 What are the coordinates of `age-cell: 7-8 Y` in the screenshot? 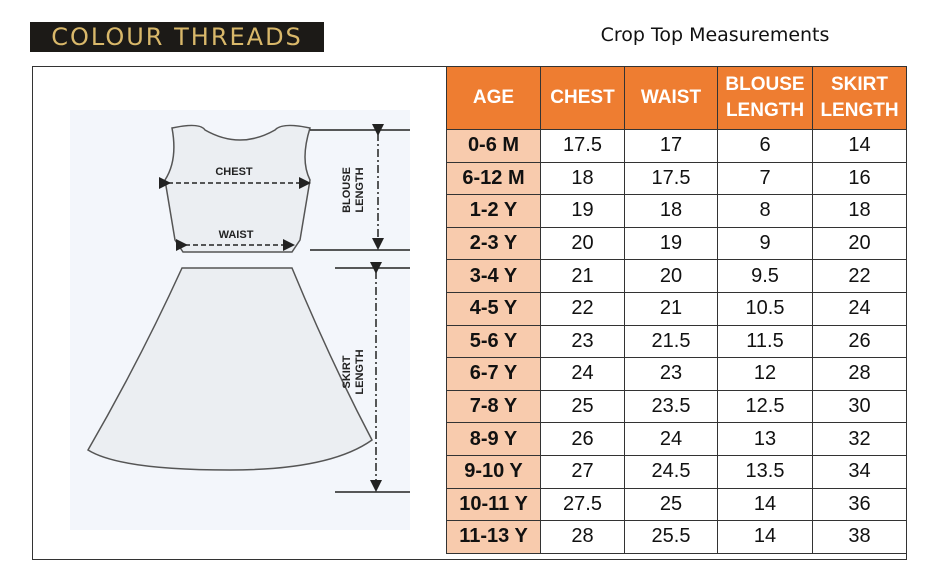 It's located at (493, 406).